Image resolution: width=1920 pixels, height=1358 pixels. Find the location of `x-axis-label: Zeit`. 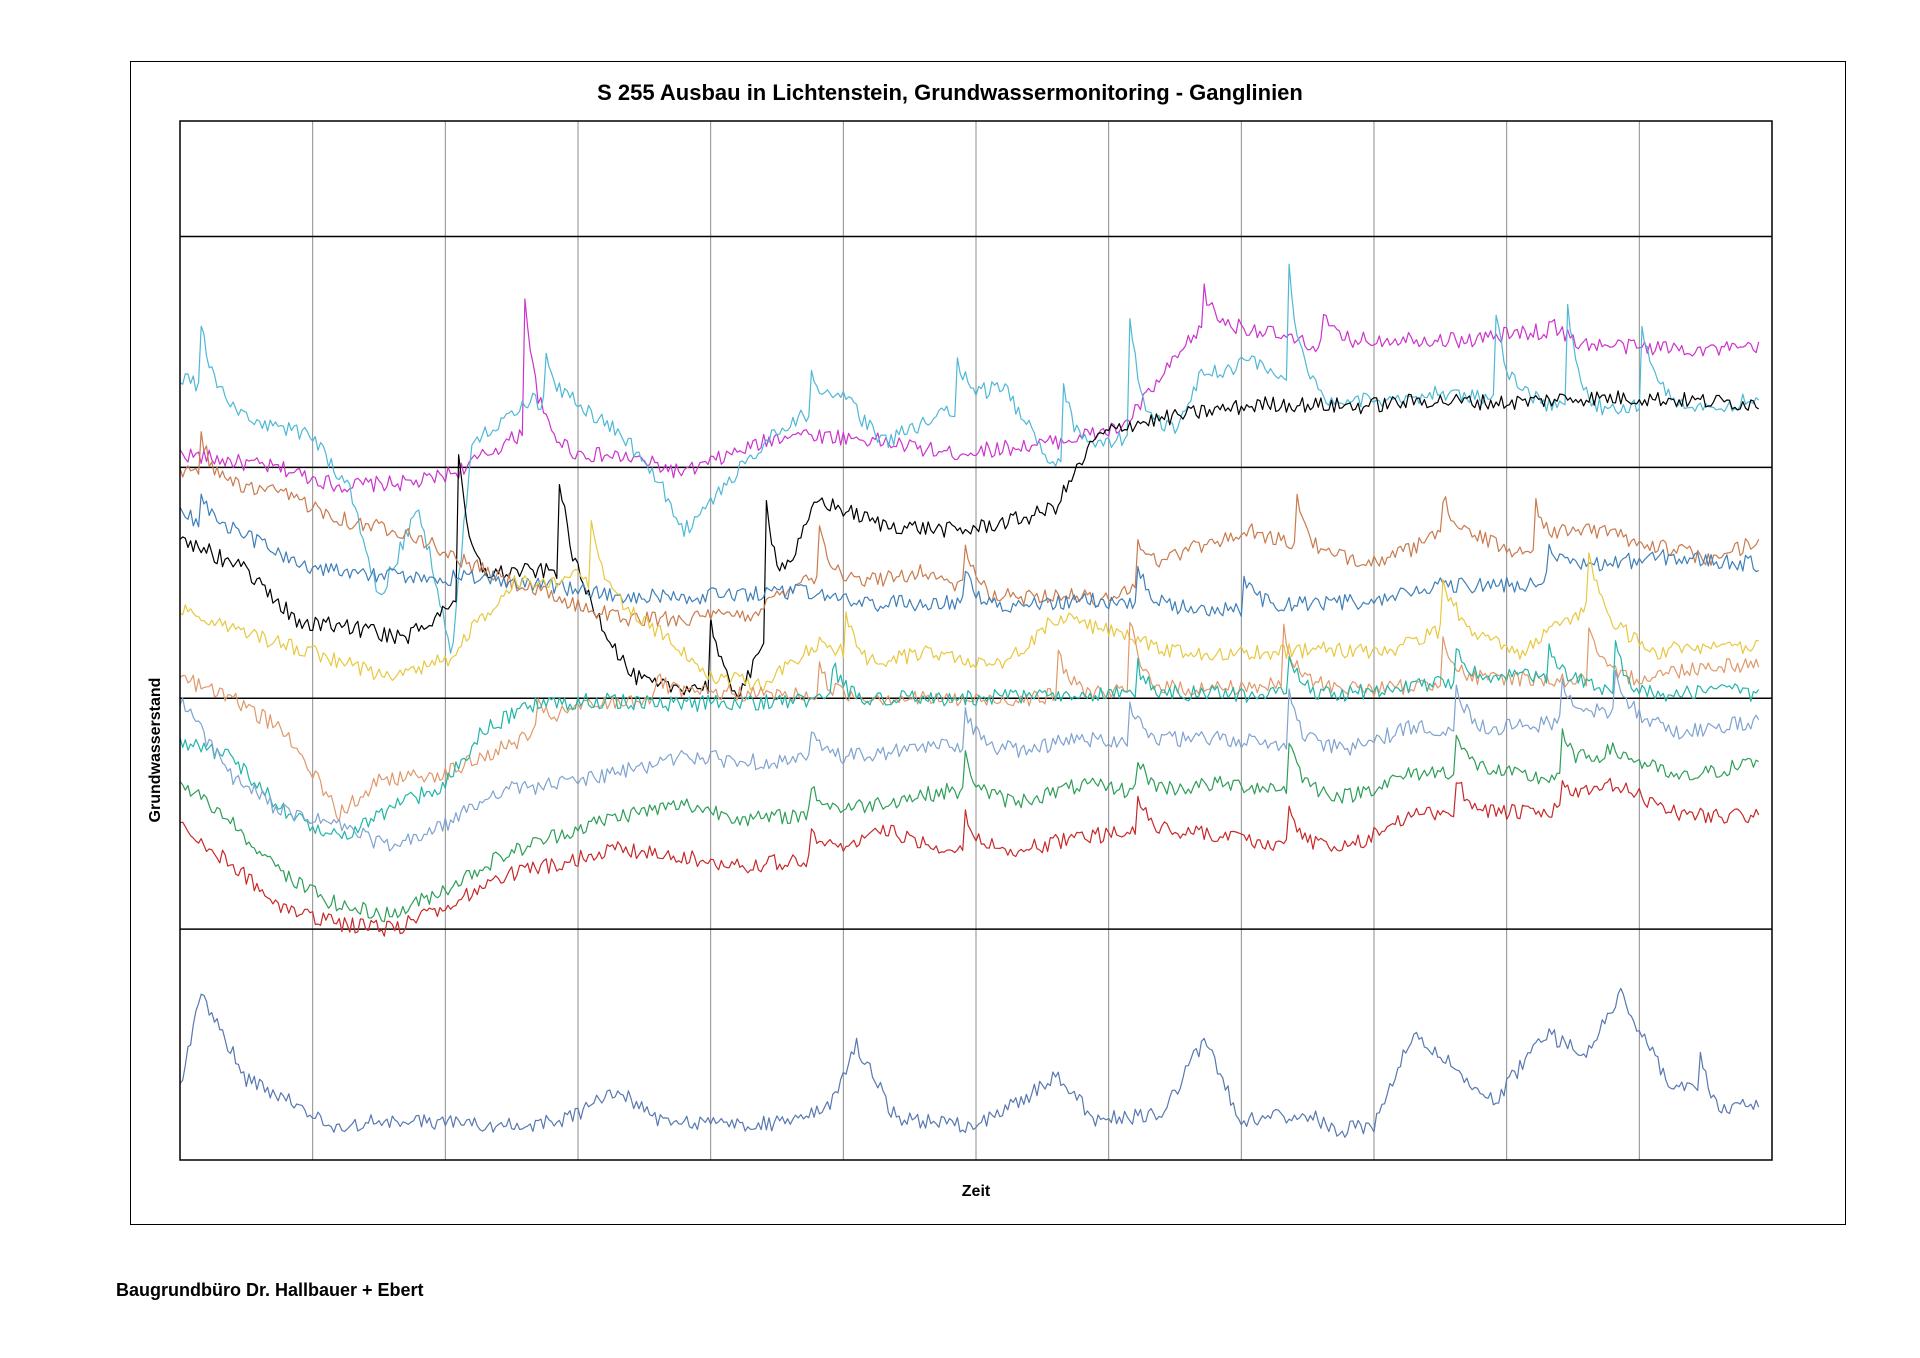

x-axis-label: Zeit is located at coordinates (976, 1191).